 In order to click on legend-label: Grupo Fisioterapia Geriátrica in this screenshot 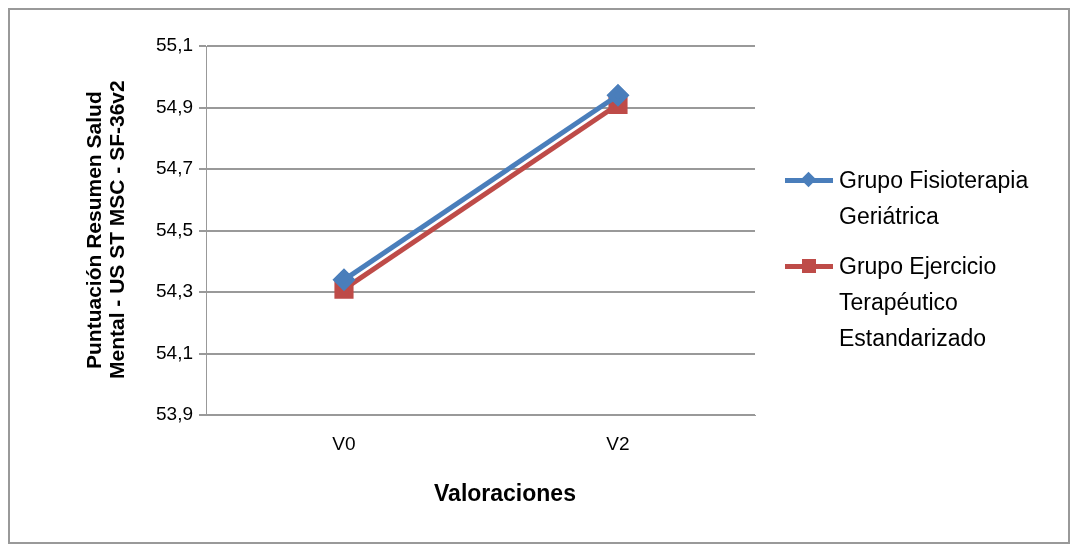, I will do `click(934, 198)`.